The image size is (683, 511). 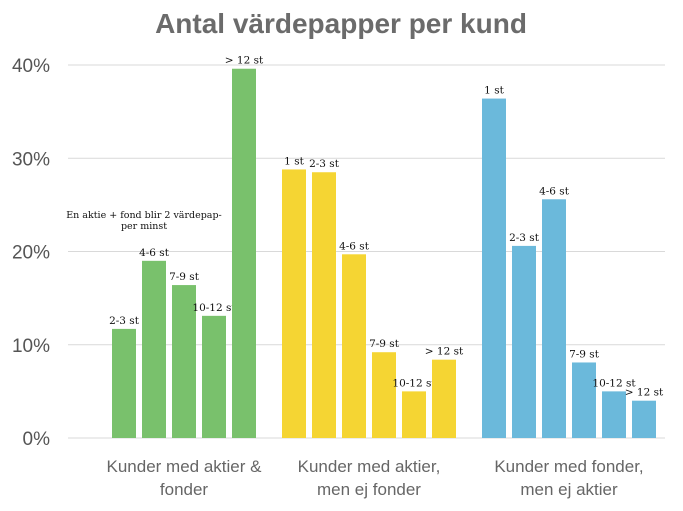 I want to click on y-tick-label: 10%, so click(x=31, y=346).